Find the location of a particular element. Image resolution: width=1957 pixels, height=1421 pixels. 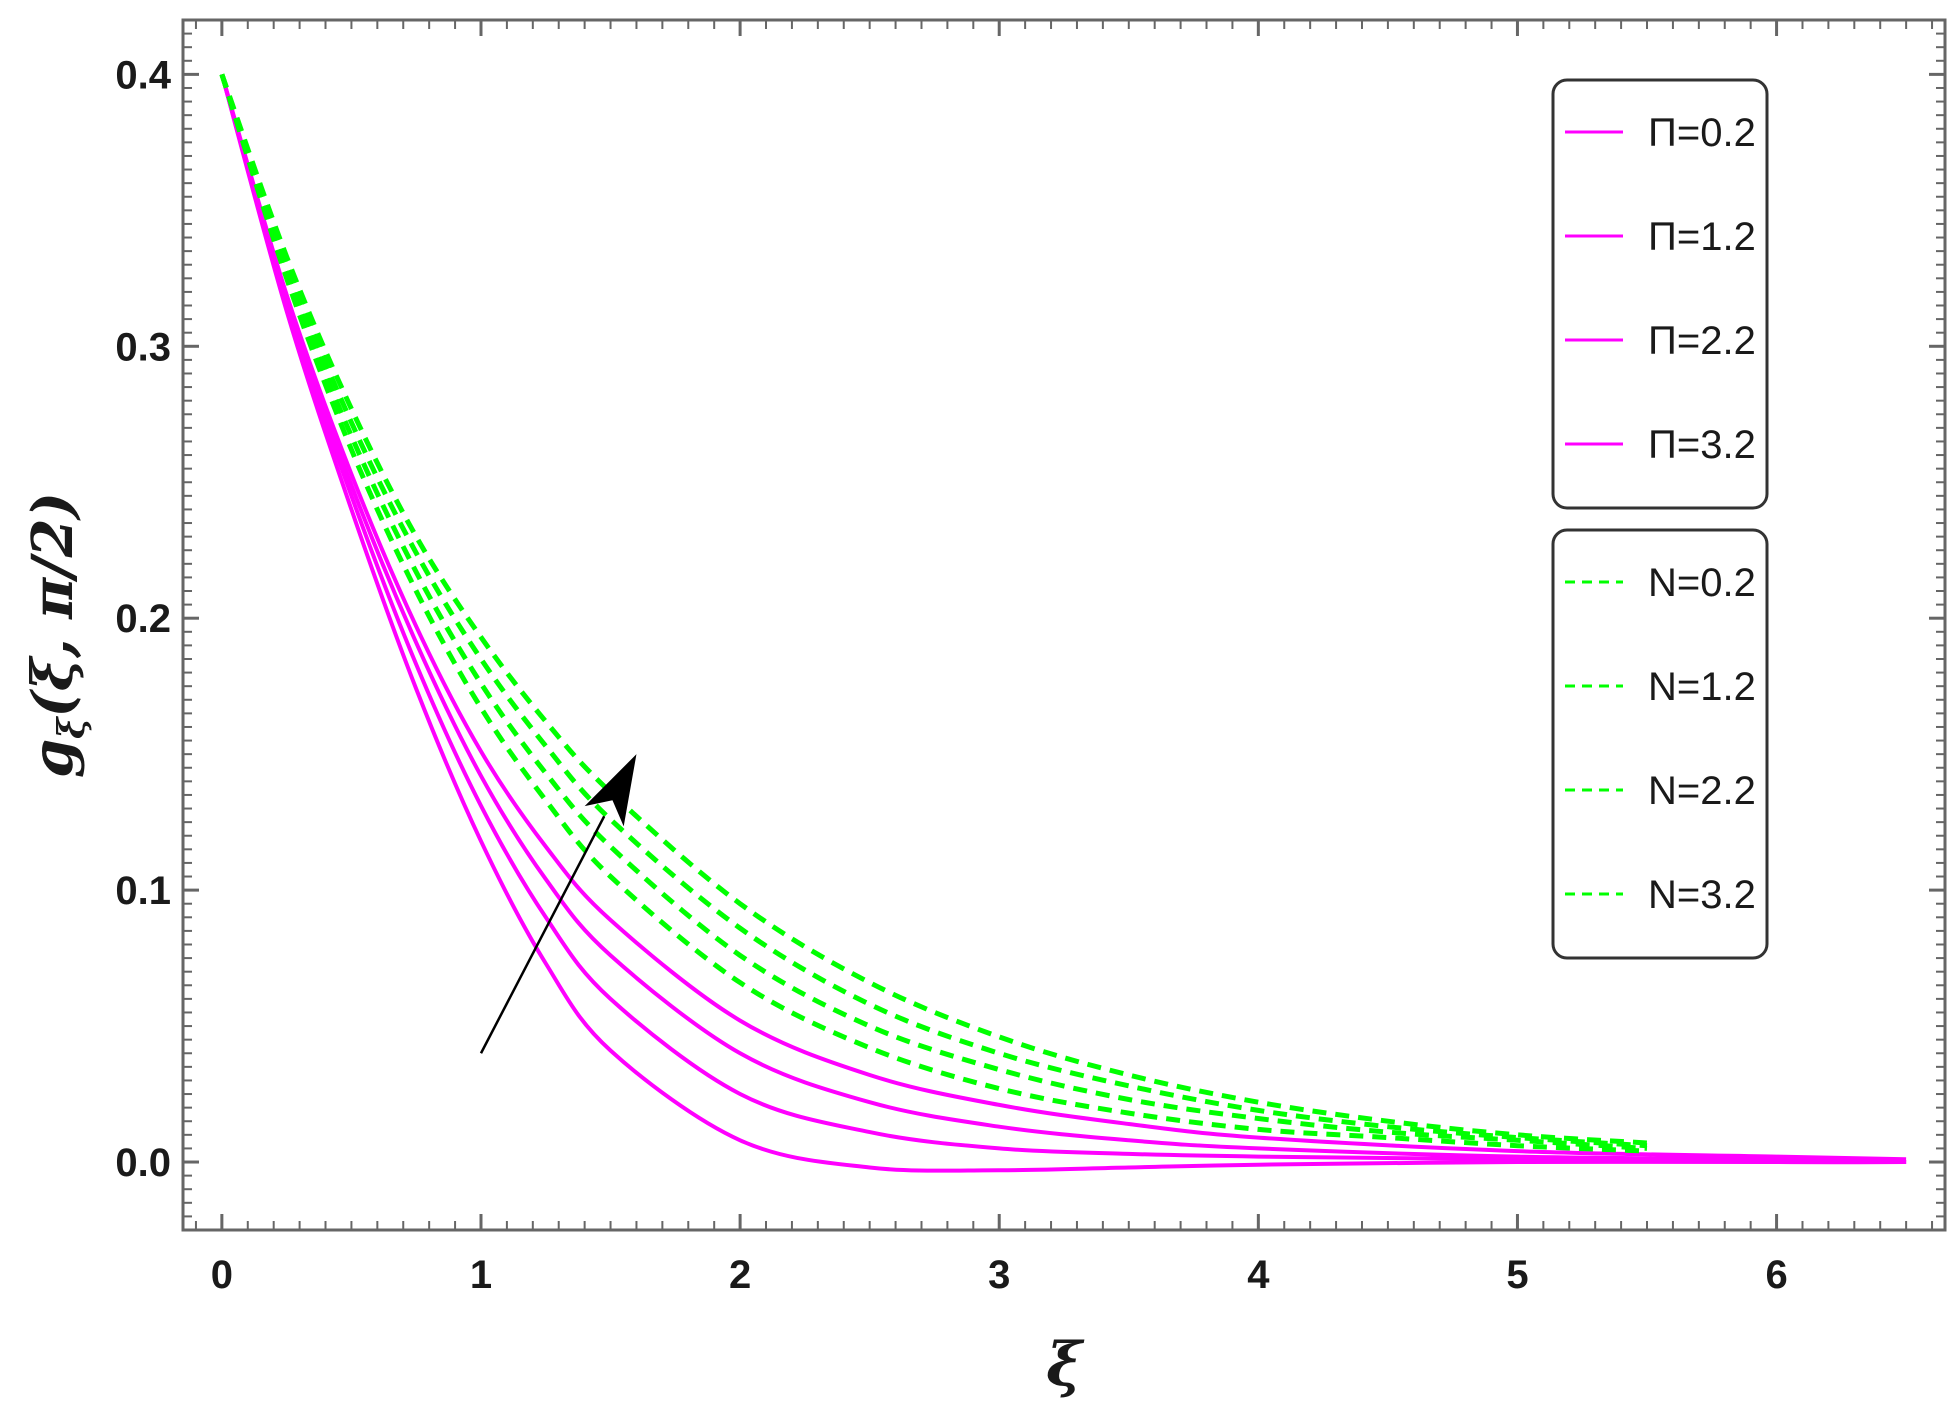

annotation-layer is located at coordinates (558, 904).